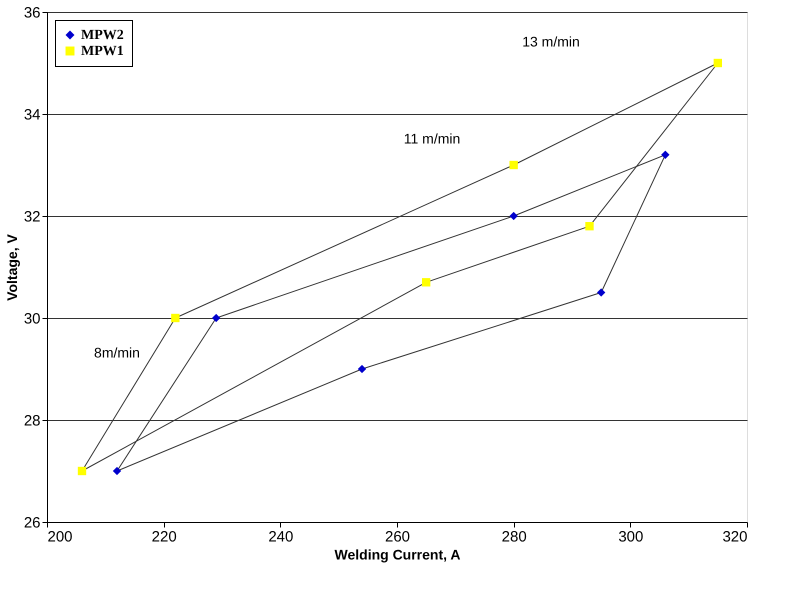  I want to click on y-tick-label: 34, so click(32, 115).